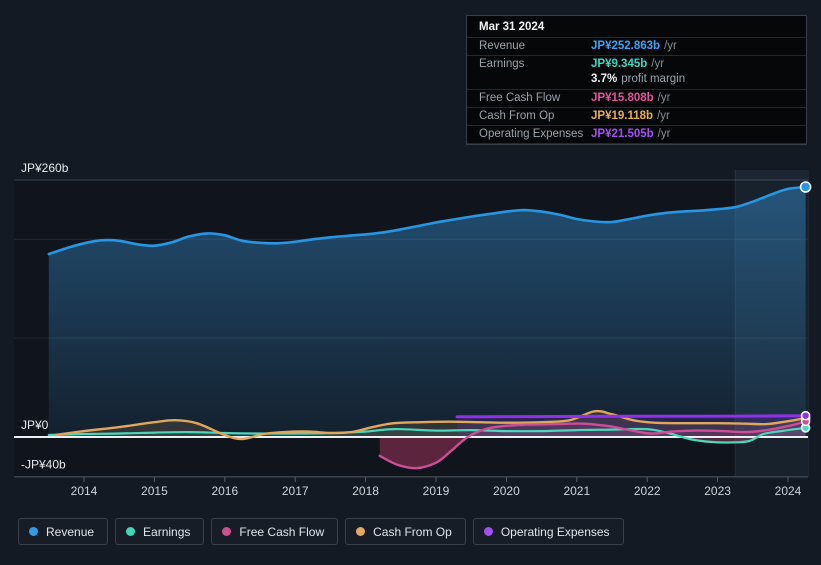 This screenshot has width=821, height=565. I want to click on tooltip-row-earnings: Earnings JP¥9.345b/yr 3.7% profit margin, so click(636, 73).